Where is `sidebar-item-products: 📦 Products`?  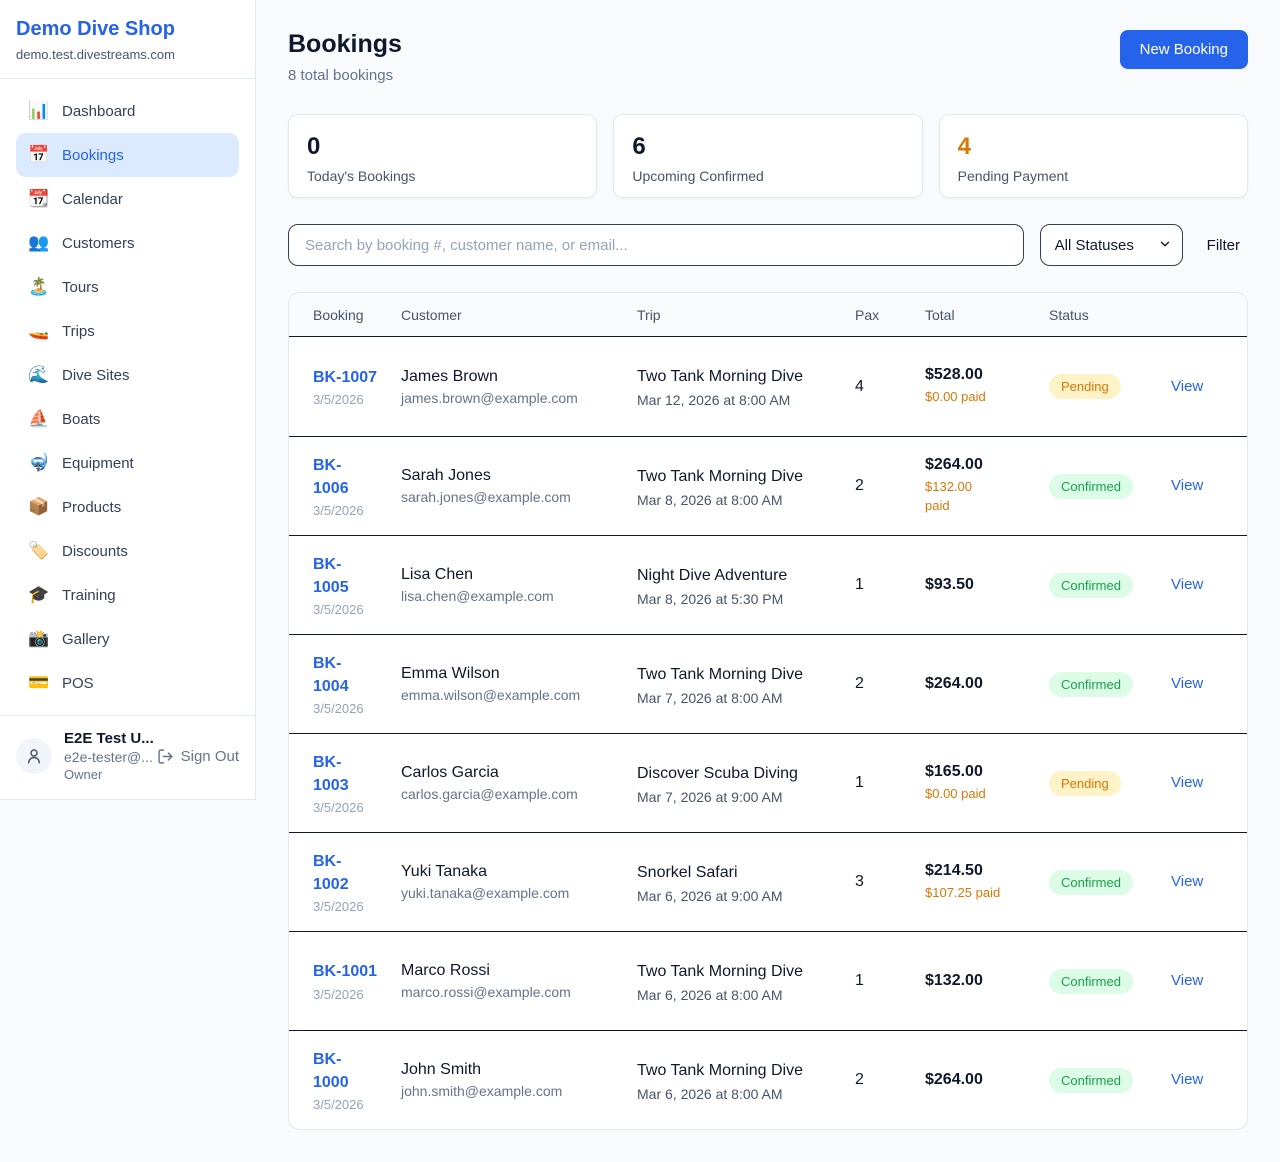 sidebar-item-products: 📦 Products is located at coordinates (127, 507).